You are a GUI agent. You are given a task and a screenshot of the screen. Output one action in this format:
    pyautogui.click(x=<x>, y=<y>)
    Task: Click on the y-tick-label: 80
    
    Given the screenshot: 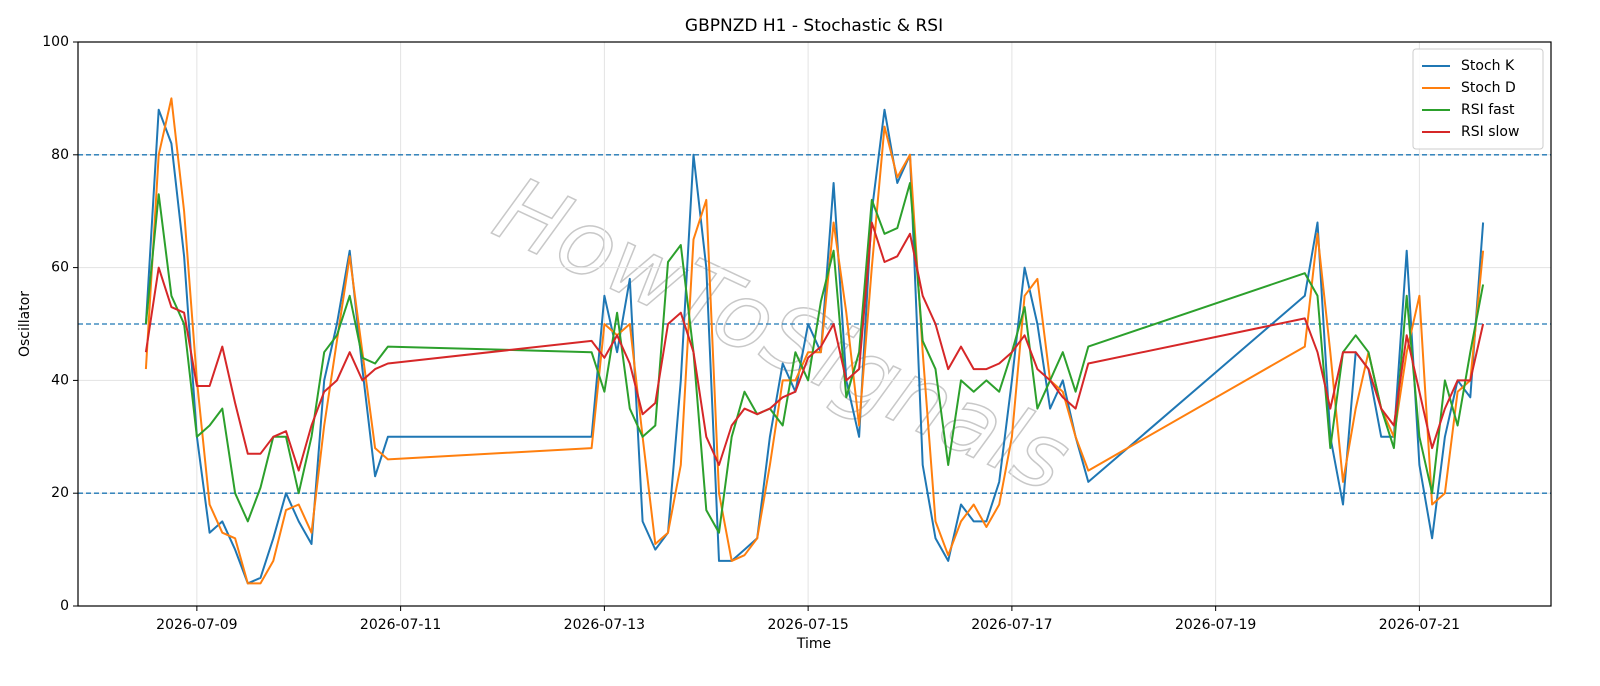 What is the action you would take?
    pyautogui.click(x=60, y=155)
    